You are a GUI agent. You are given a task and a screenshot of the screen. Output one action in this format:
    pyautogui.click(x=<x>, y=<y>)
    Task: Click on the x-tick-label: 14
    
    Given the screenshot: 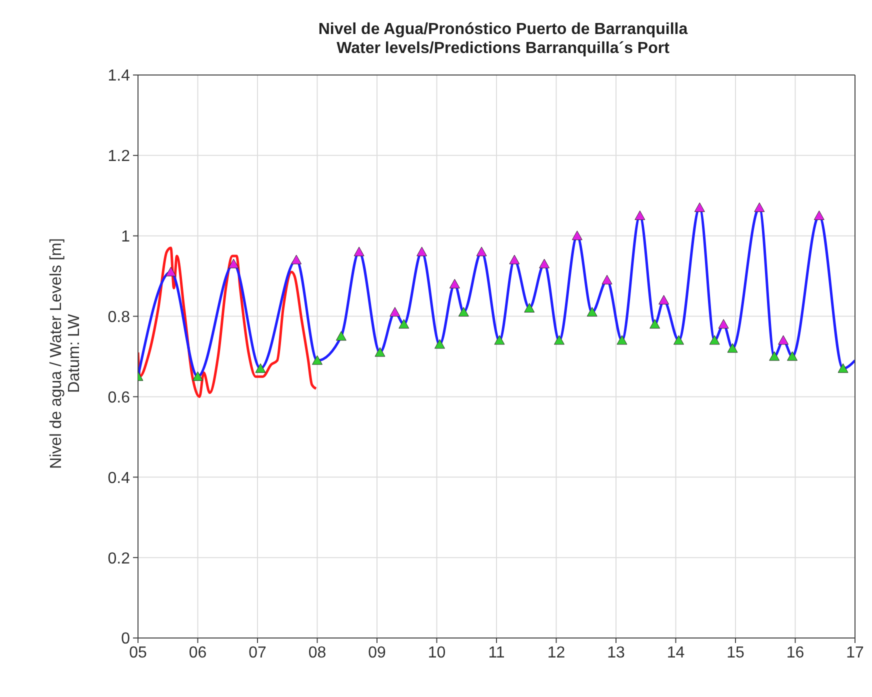 What is the action you would take?
    pyautogui.click(x=675, y=653)
    